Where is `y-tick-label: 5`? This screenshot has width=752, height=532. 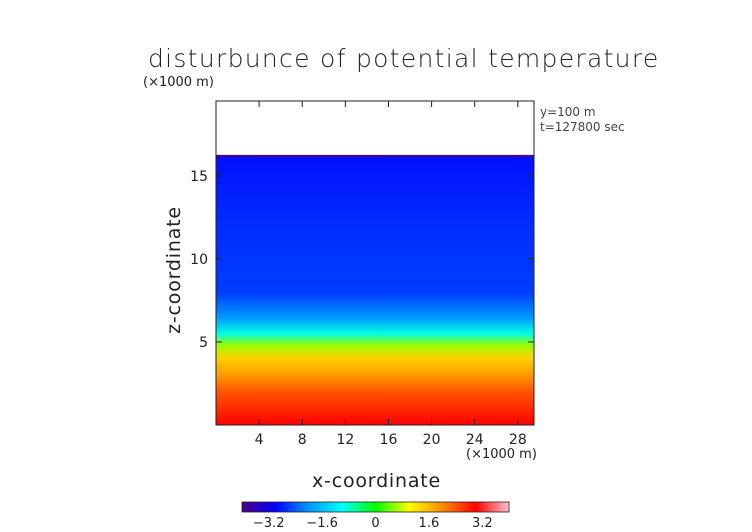
y-tick-label: 5 is located at coordinates (203, 343).